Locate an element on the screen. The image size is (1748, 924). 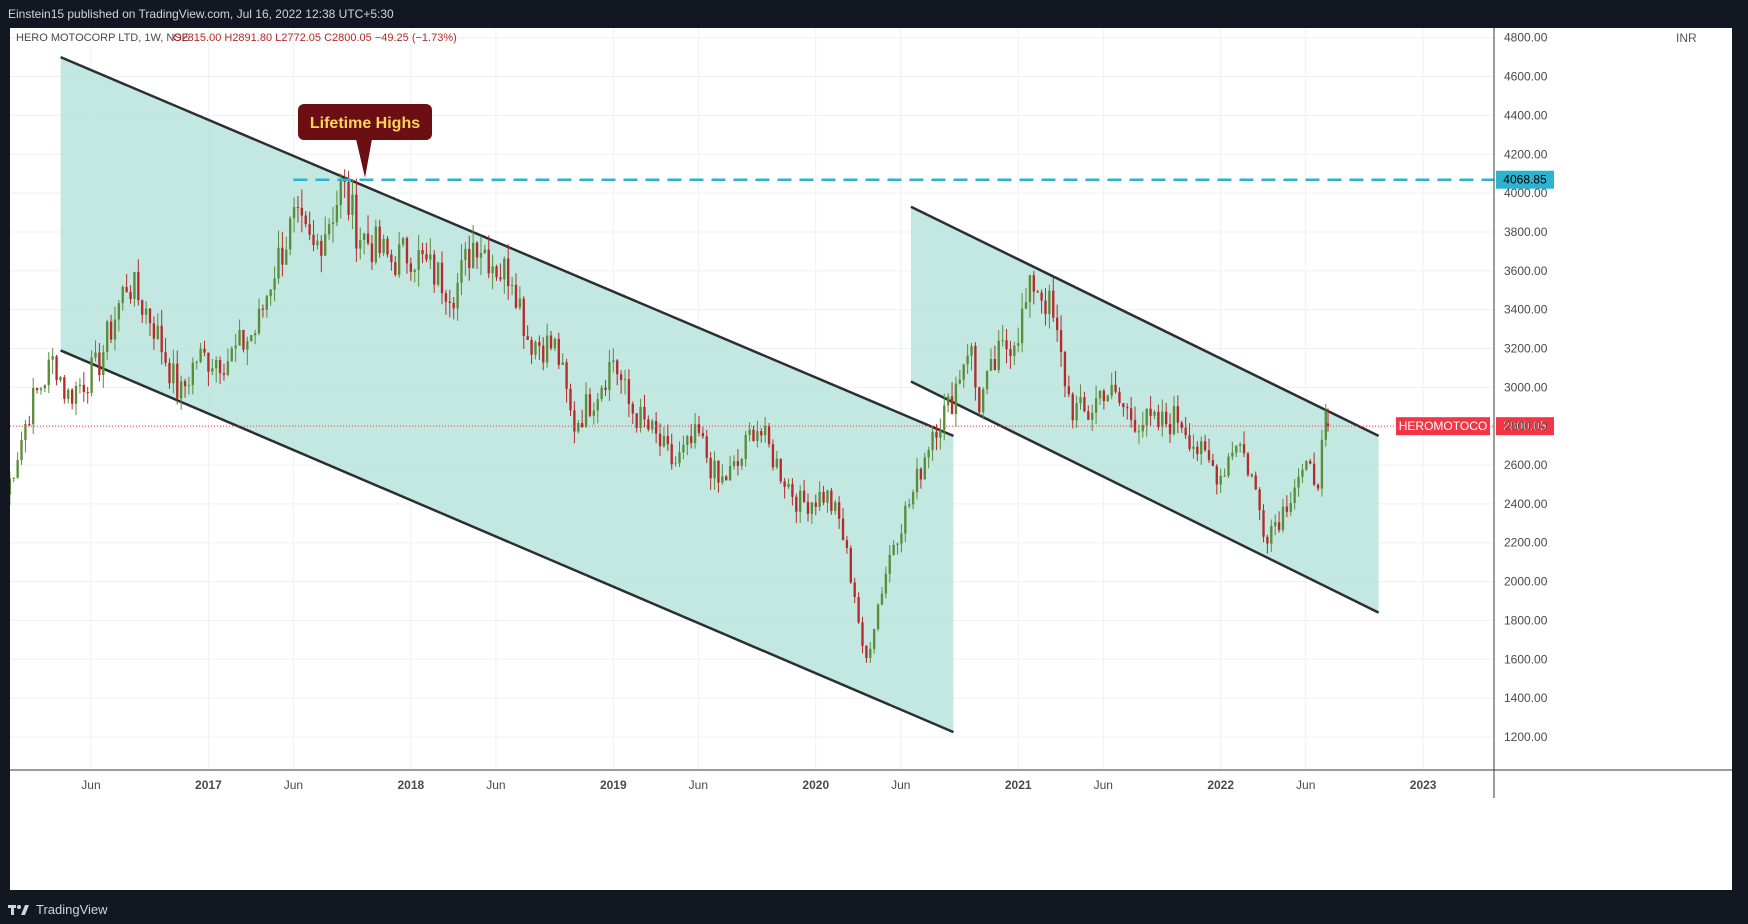
y-tick-label: 1200.00 is located at coordinates (1526, 737).